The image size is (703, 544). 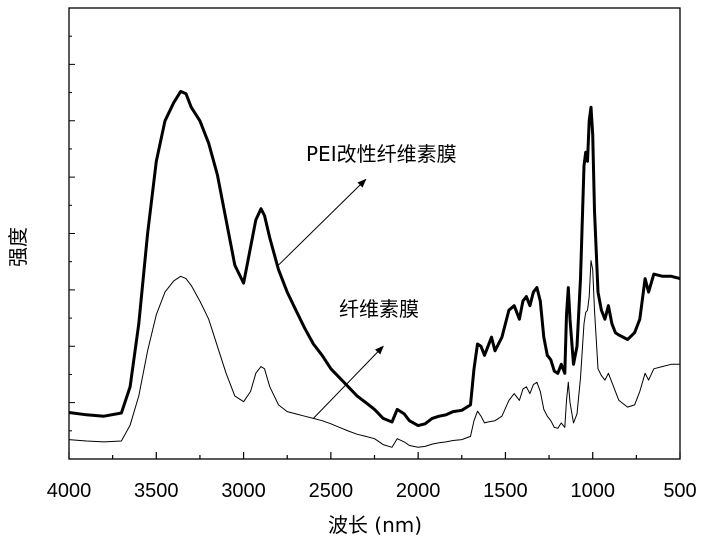 I want to click on annotation-arrow-pei, so click(x=321, y=222).